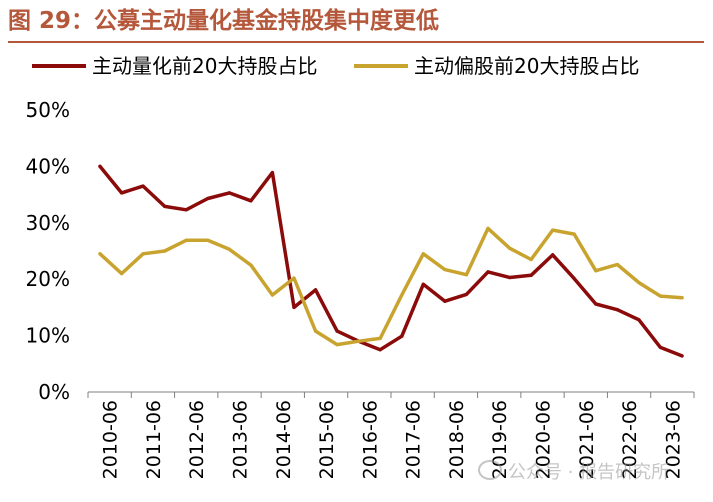 The width and height of the screenshot is (713, 502). I want to click on legend-label-1: 主动偏股前20大持股占比, so click(526, 66).